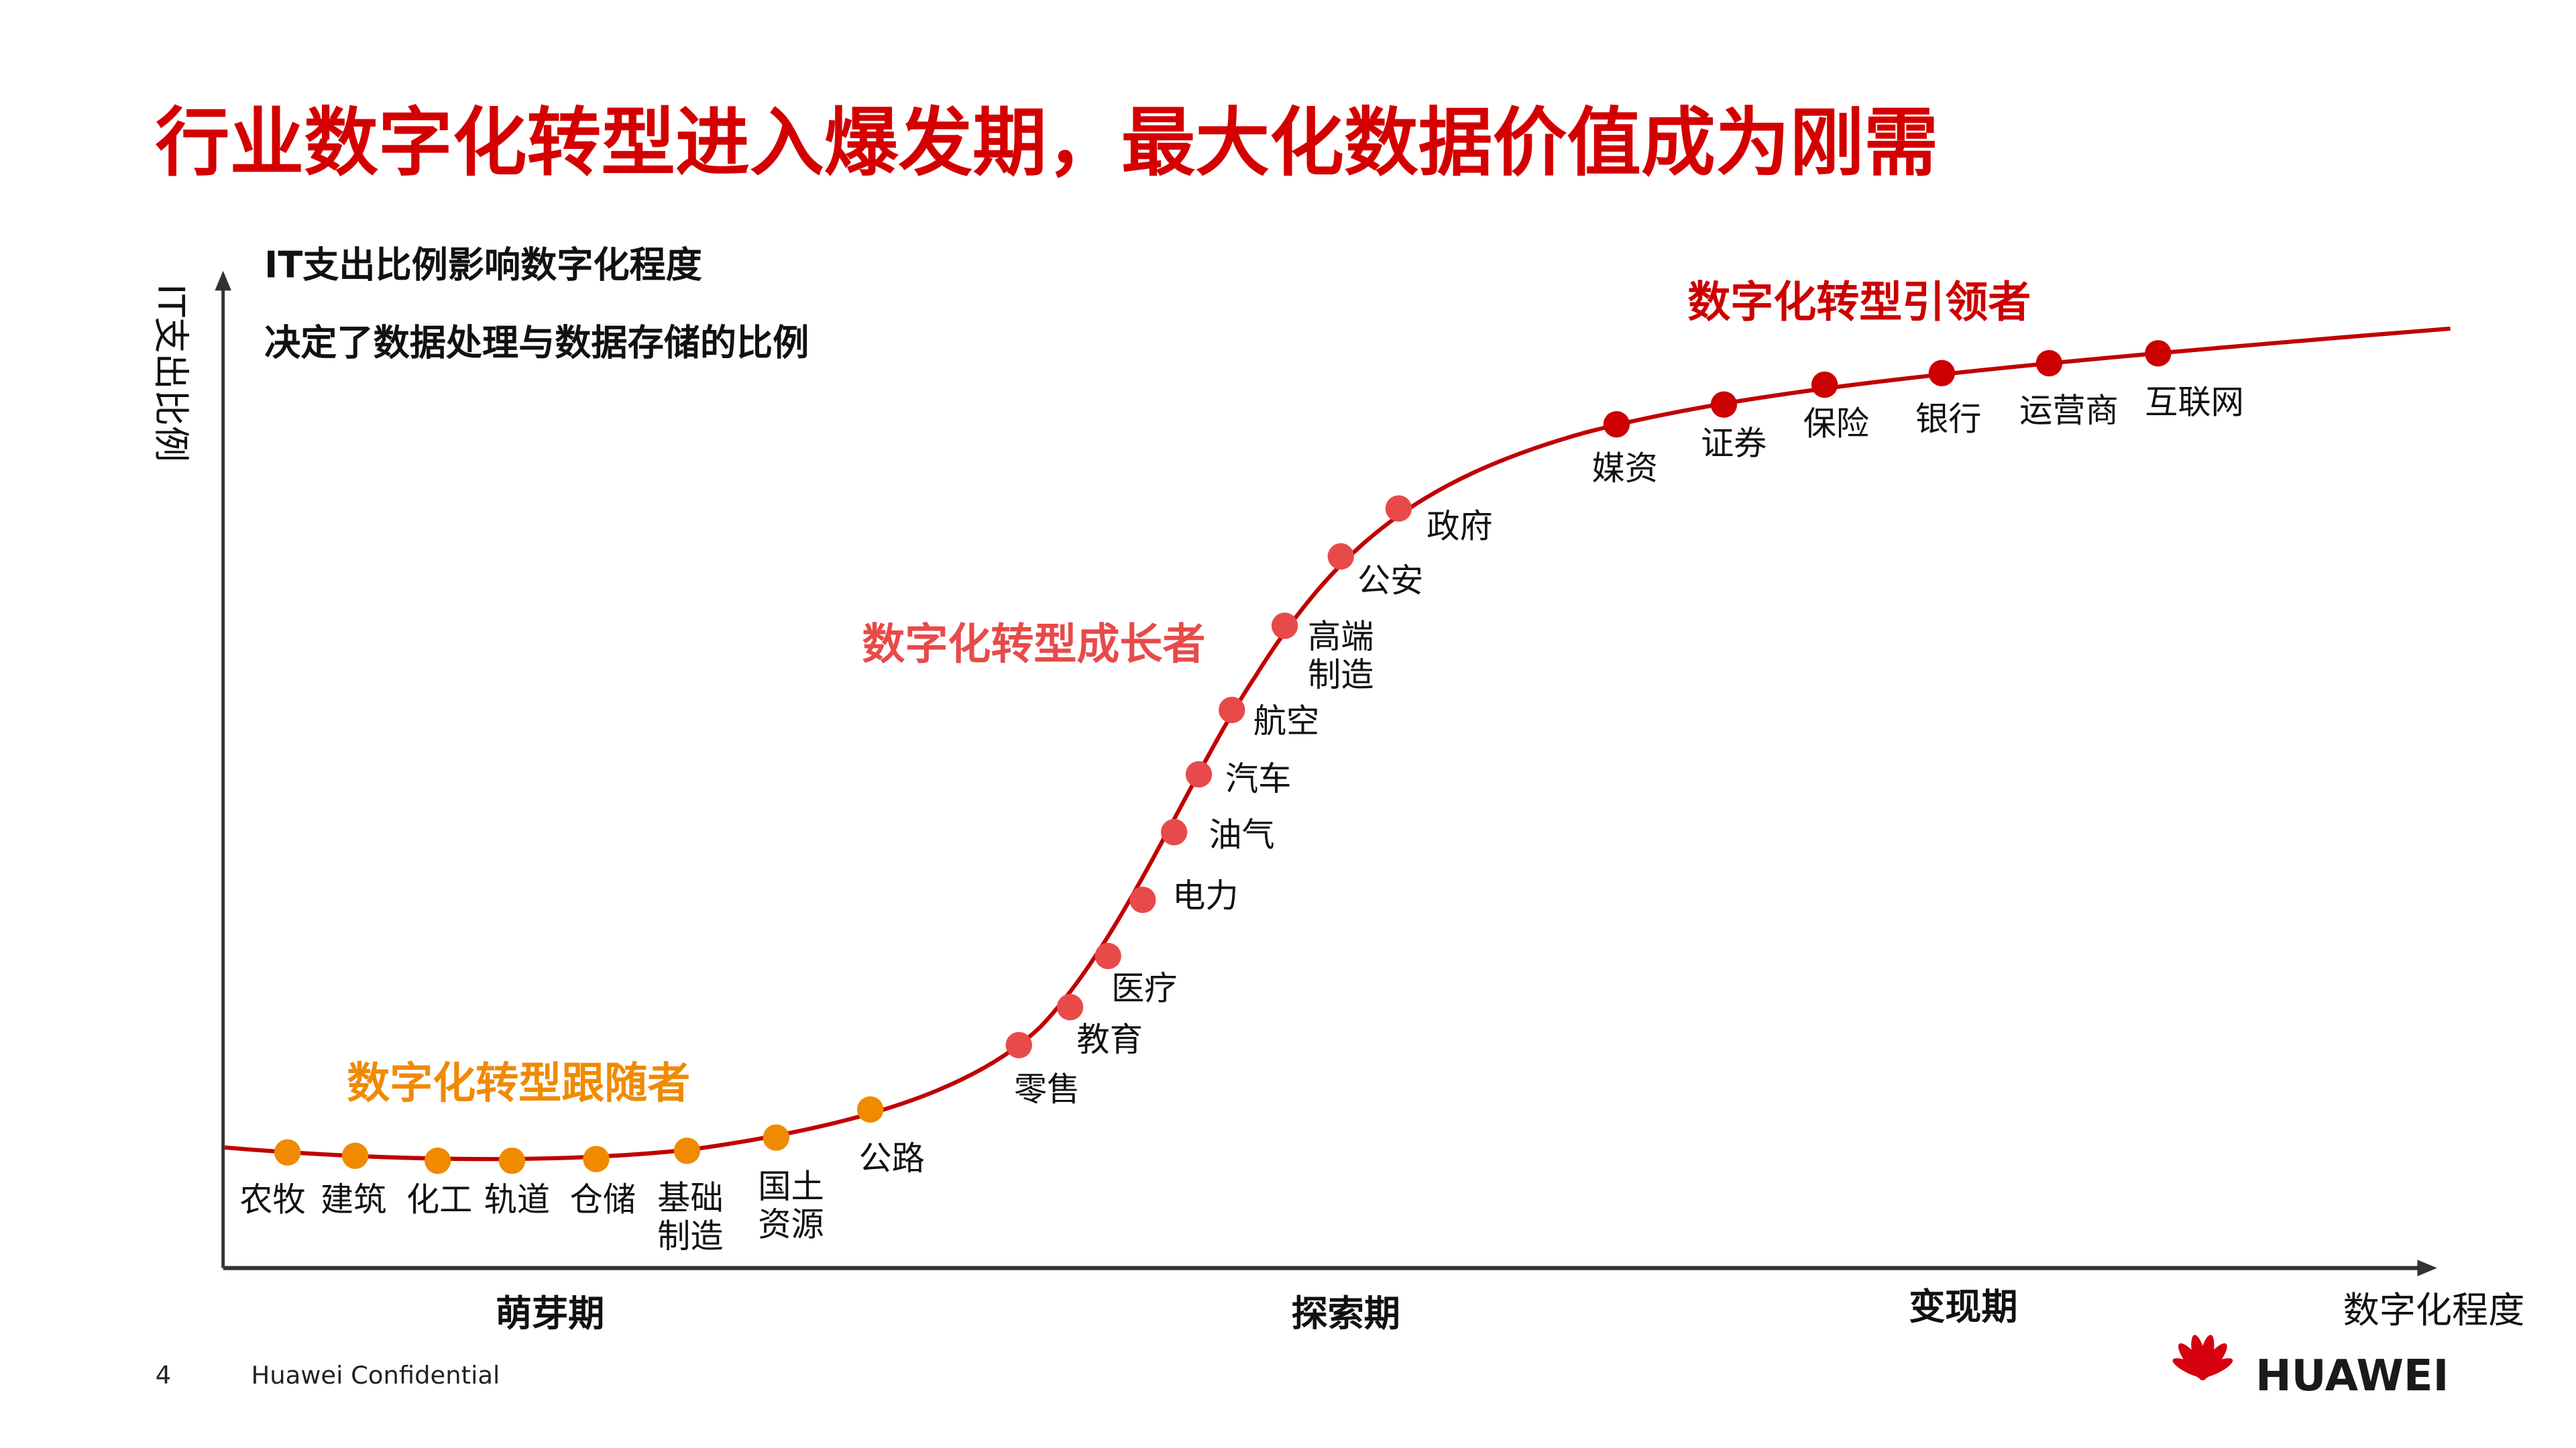 The image size is (2576, 1448). What do you see at coordinates (1948, 418) in the screenshot?
I see `industry-label: 银行` at bounding box center [1948, 418].